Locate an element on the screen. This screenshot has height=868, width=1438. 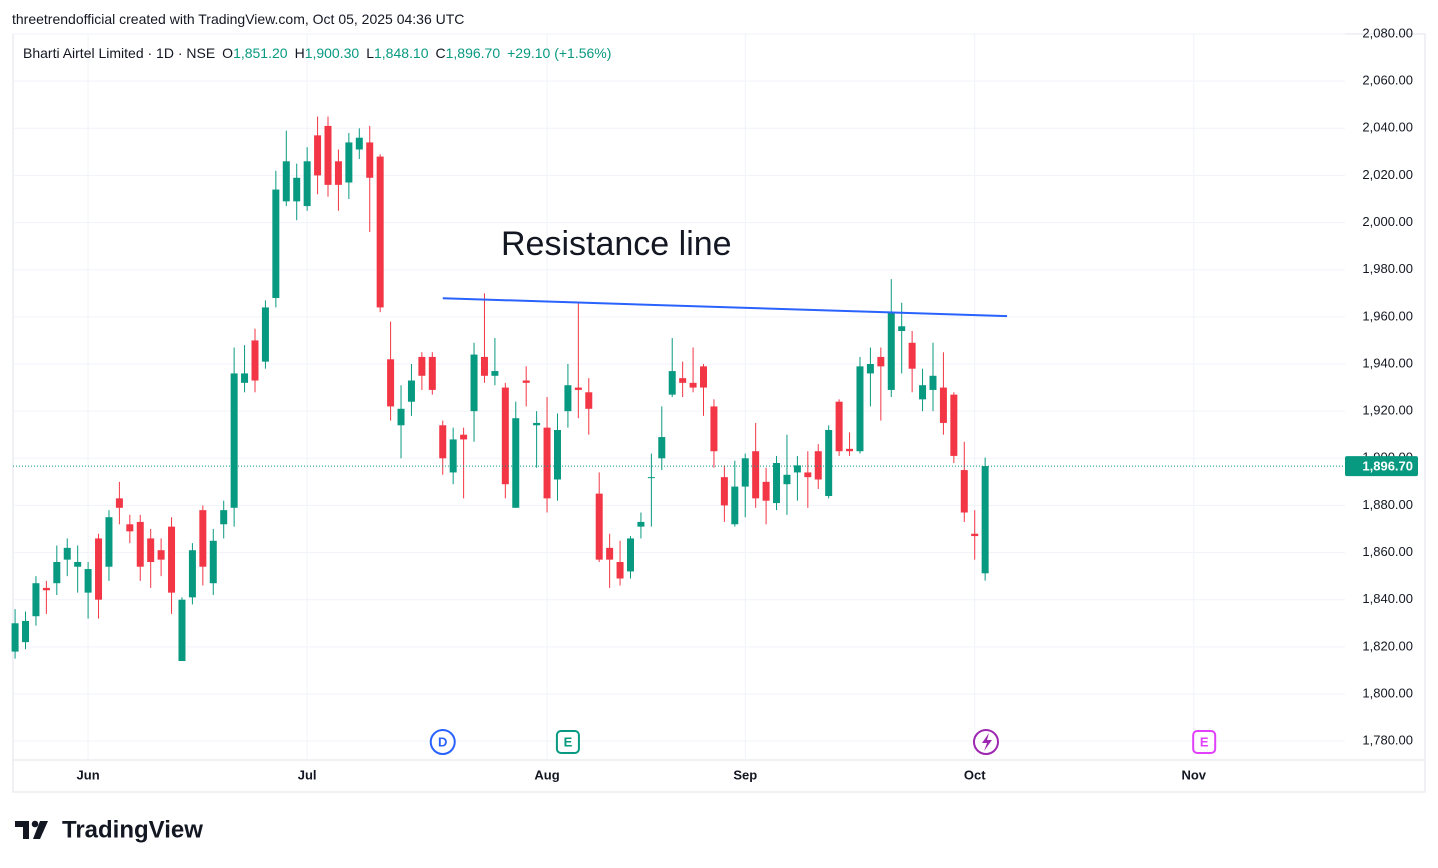
y-tick-label: 1,980.00 is located at coordinates (1387, 268).